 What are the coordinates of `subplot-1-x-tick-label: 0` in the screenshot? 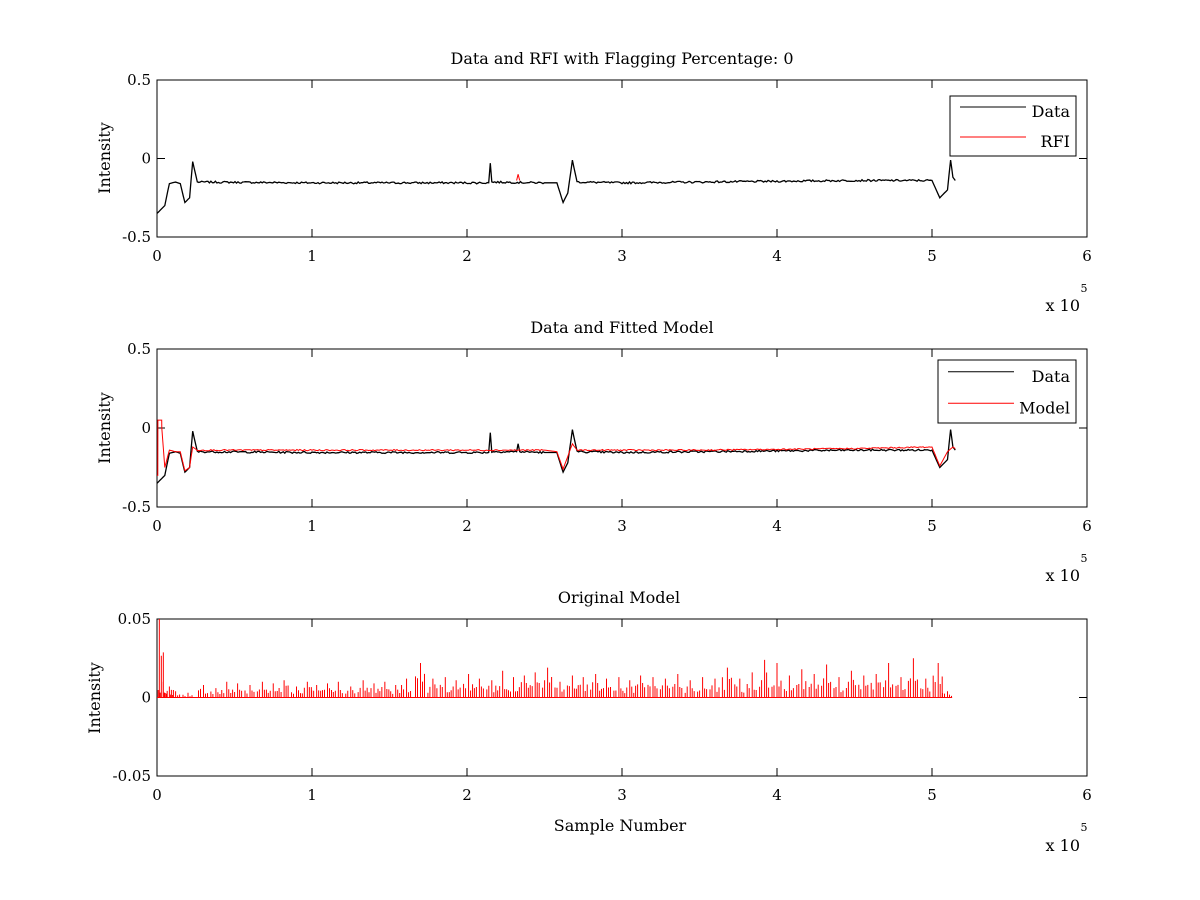 It's located at (157, 256).